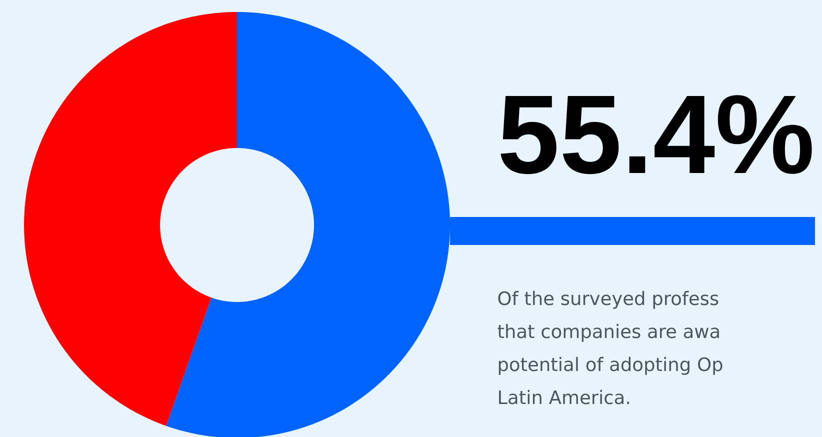 The width and height of the screenshot is (822, 437). Describe the element at coordinates (564, 397) in the screenshot. I see `text: Latin America.` at that location.